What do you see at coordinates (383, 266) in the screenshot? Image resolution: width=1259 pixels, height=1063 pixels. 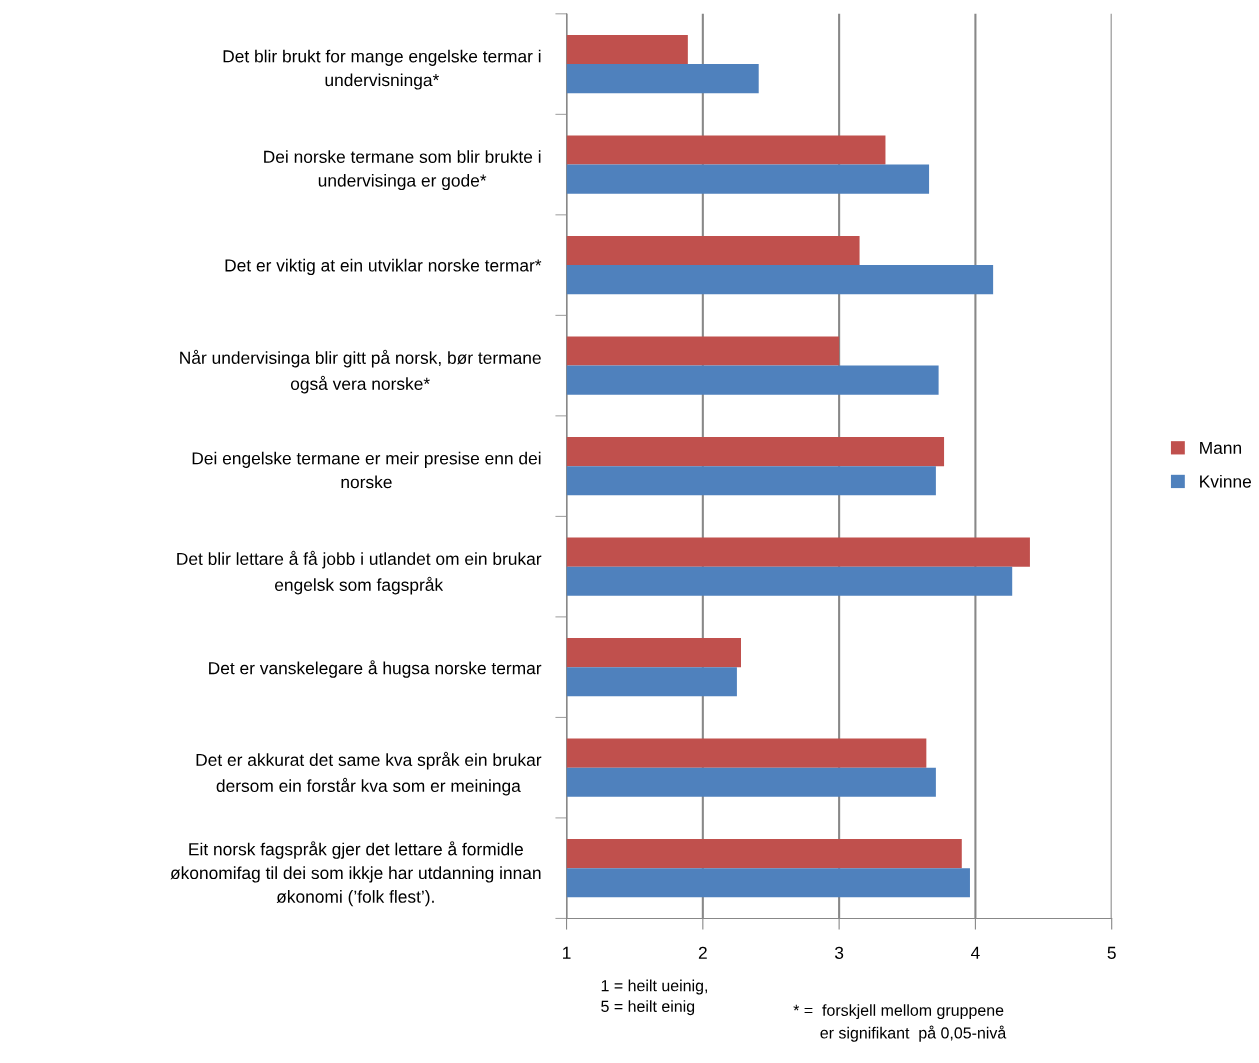 I see `y-tick-label: Det er viktig at ein utviklar norske termar*` at bounding box center [383, 266].